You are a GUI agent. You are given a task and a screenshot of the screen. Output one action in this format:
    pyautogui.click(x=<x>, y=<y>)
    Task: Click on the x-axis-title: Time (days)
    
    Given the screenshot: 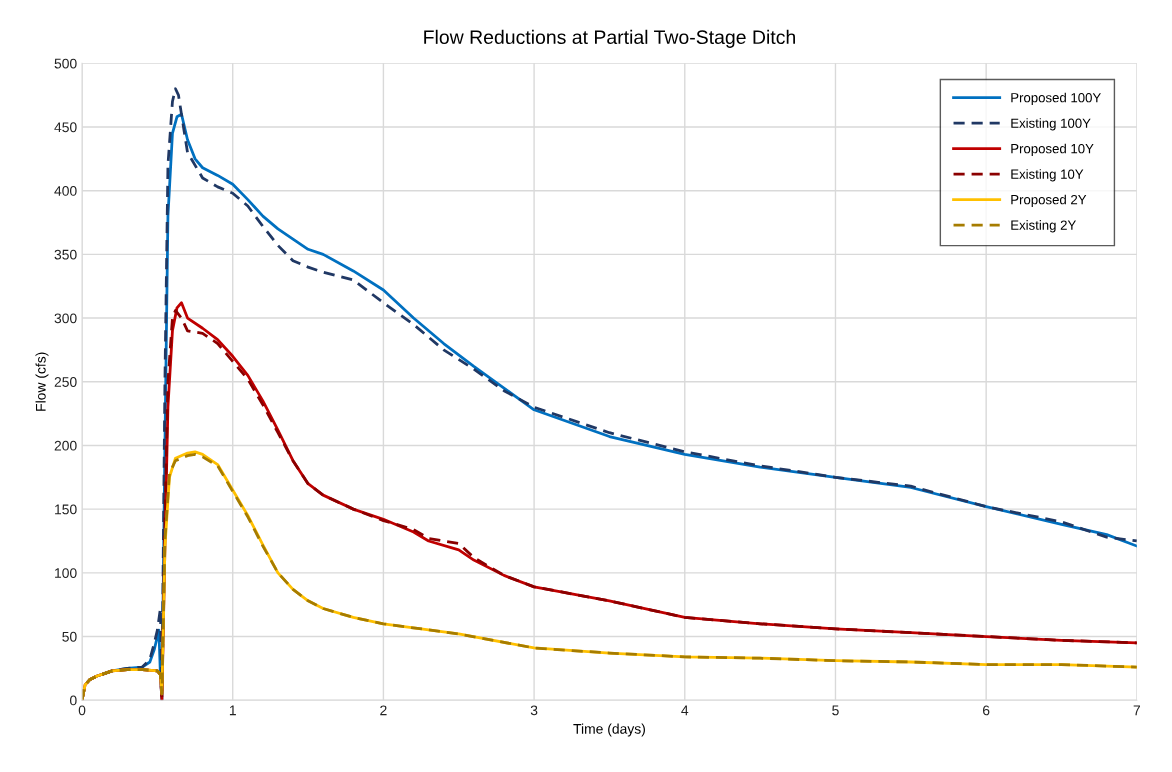 What is the action you would take?
    pyautogui.click(x=609, y=730)
    